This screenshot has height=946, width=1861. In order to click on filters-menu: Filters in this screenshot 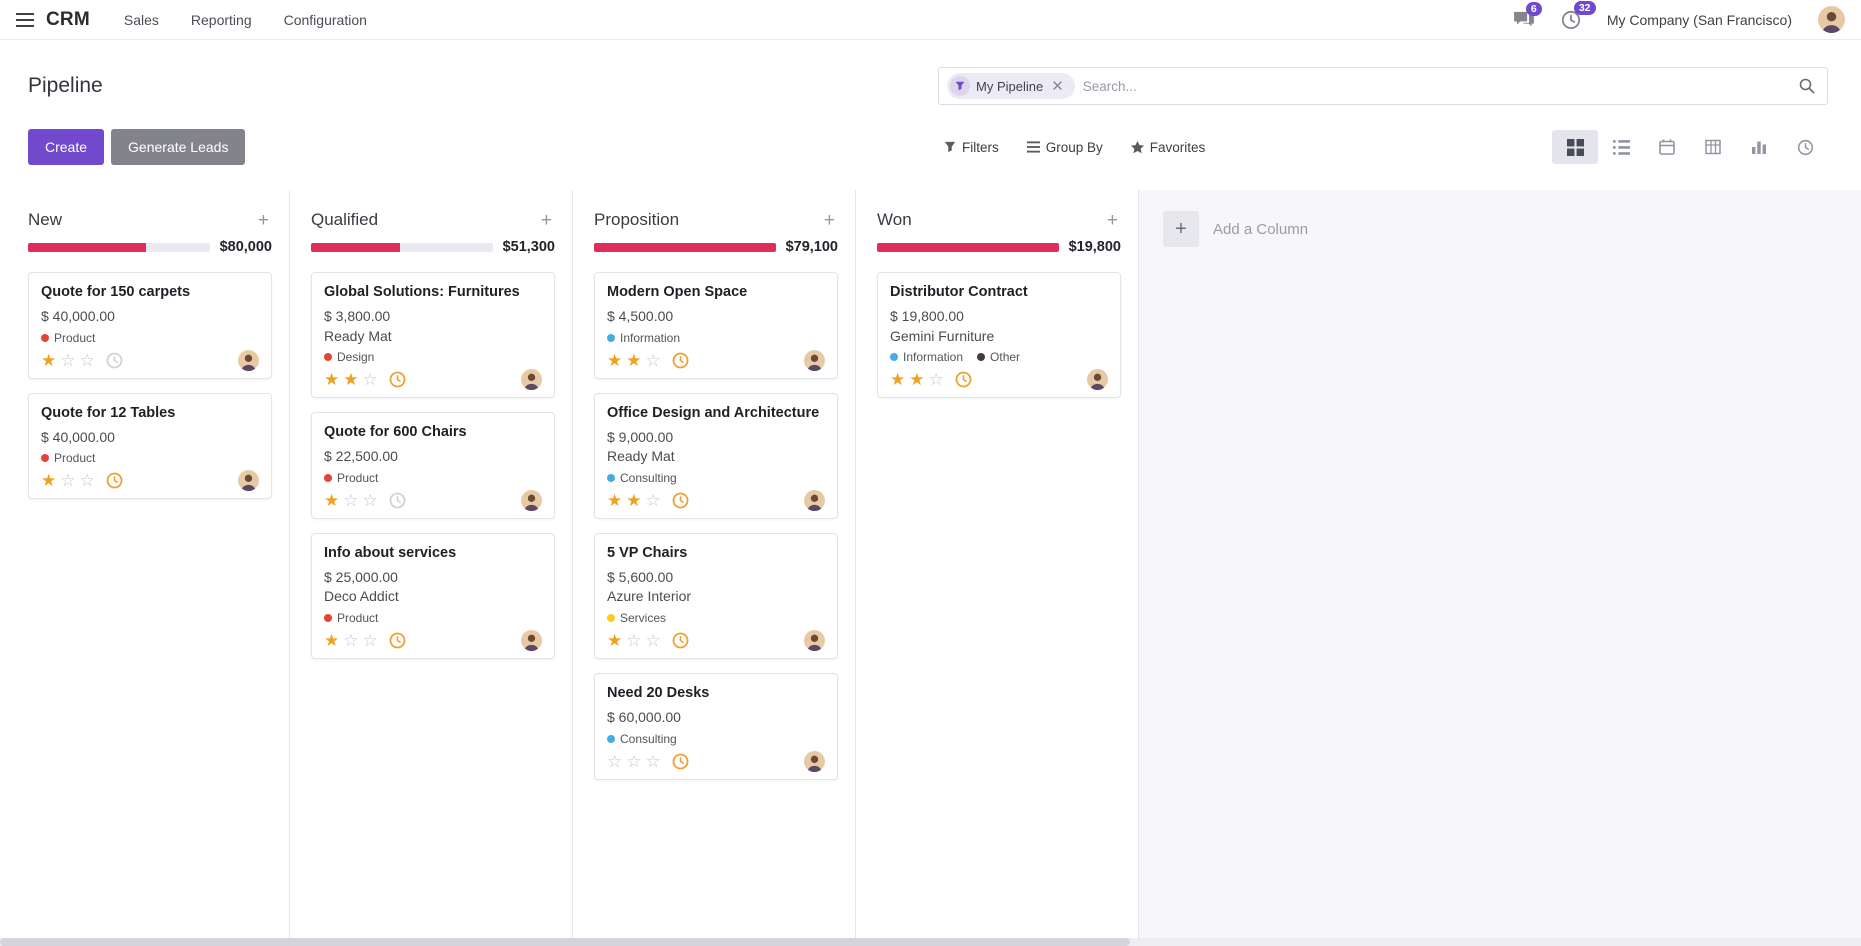, I will do `click(971, 147)`.